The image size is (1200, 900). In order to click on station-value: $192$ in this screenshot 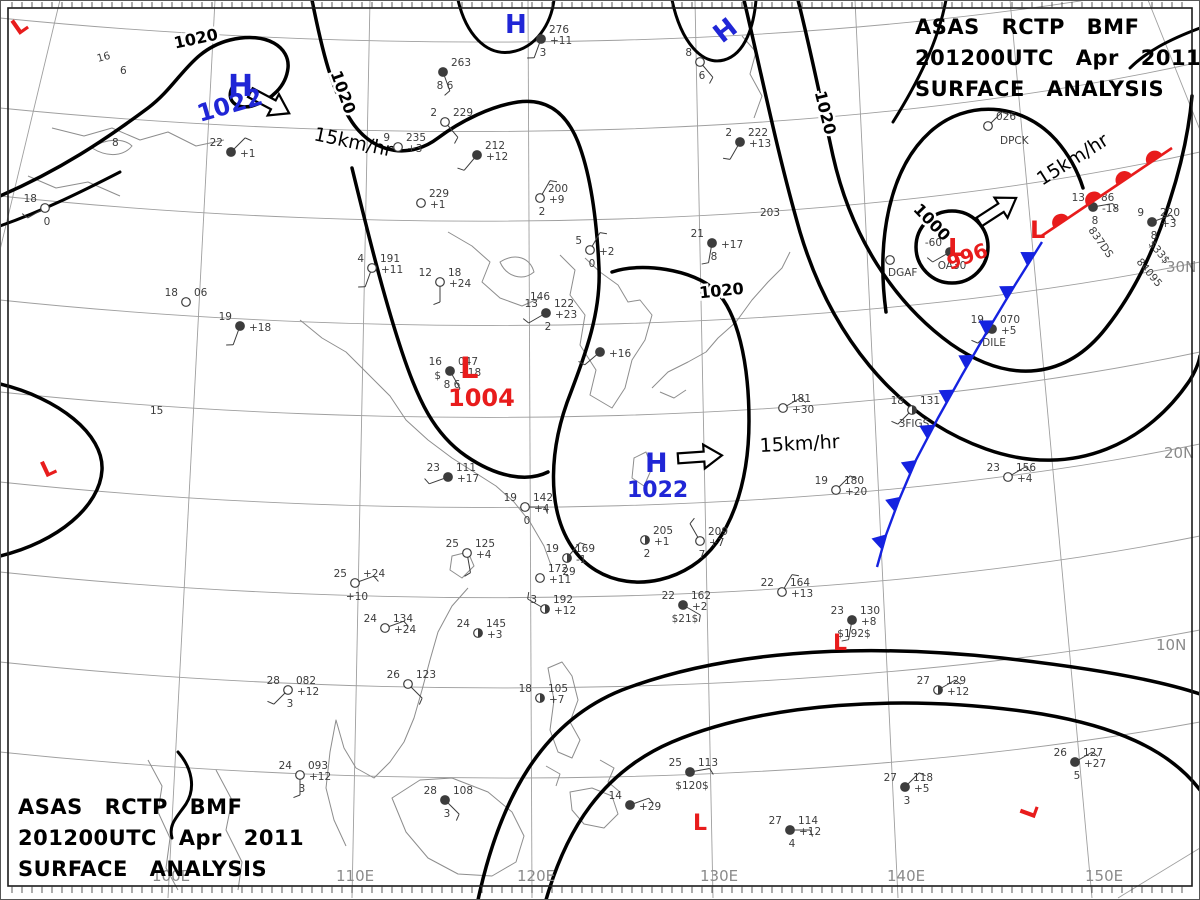, I will do `click(853, 634)`.